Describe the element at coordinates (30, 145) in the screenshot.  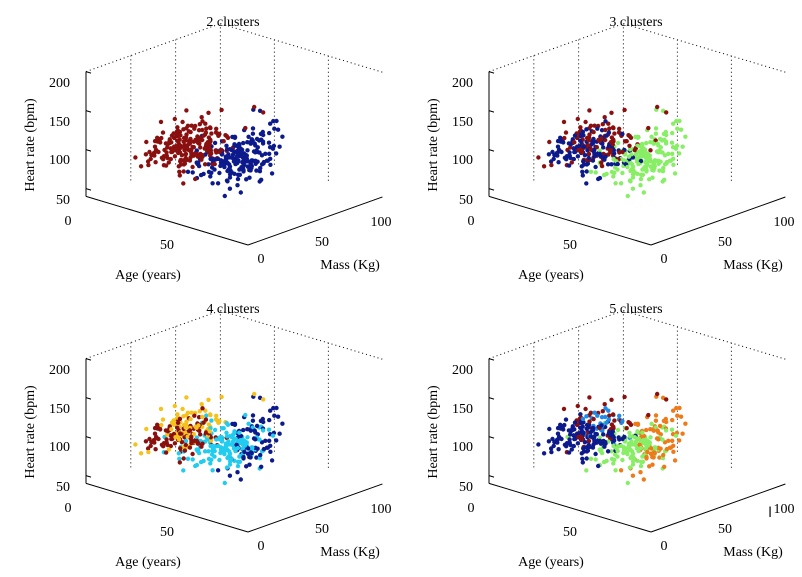
I see `z-axis-label: Heart rate (bpm)` at that location.